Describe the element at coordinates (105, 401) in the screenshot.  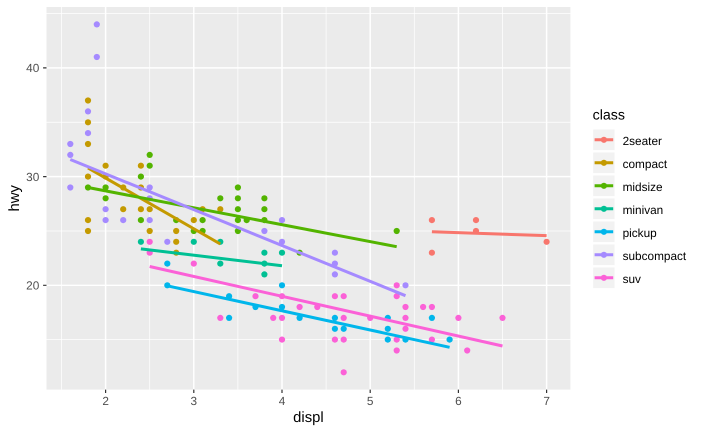
I see `svg-text: 2` at that location.